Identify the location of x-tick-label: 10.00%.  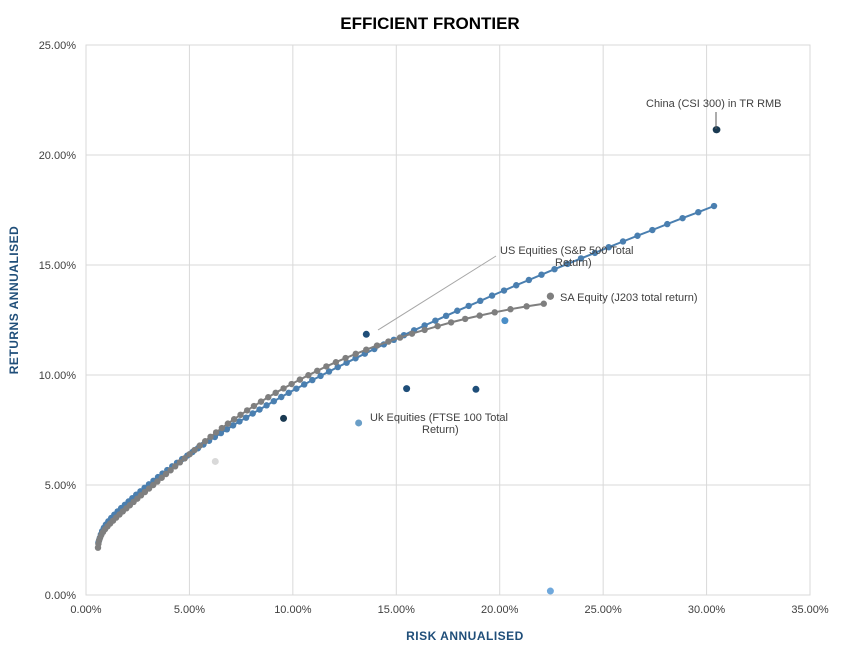
(293, 610).